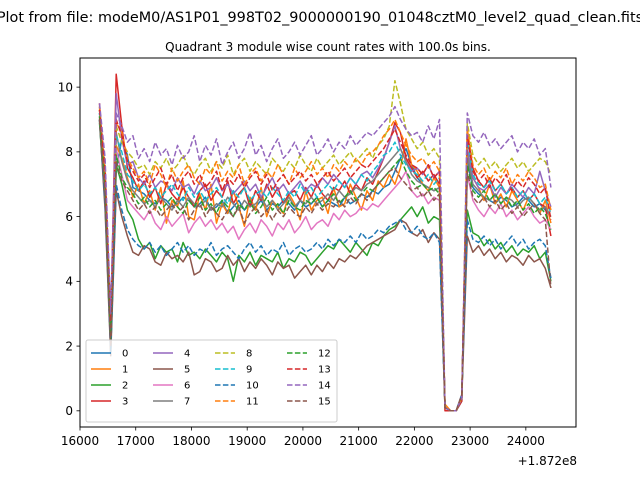  What do you see at coordinates (324, 402) in the screenshot?
I see `legend-label-15: 15` at bounding box center [324, 402].